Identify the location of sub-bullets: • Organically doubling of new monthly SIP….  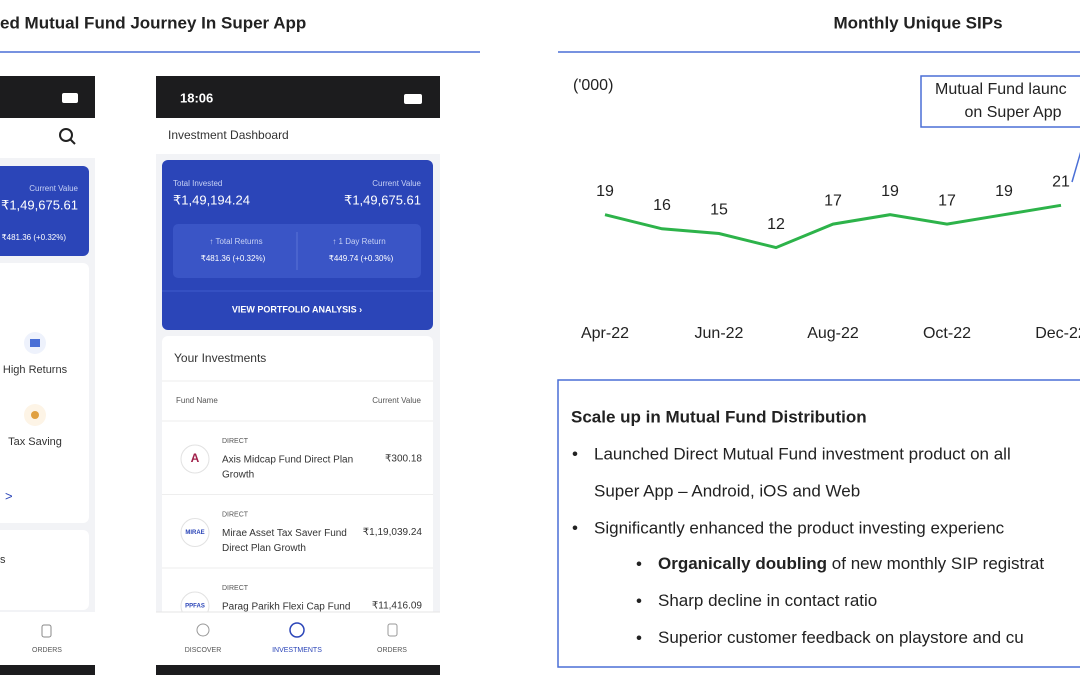
(840, 600).